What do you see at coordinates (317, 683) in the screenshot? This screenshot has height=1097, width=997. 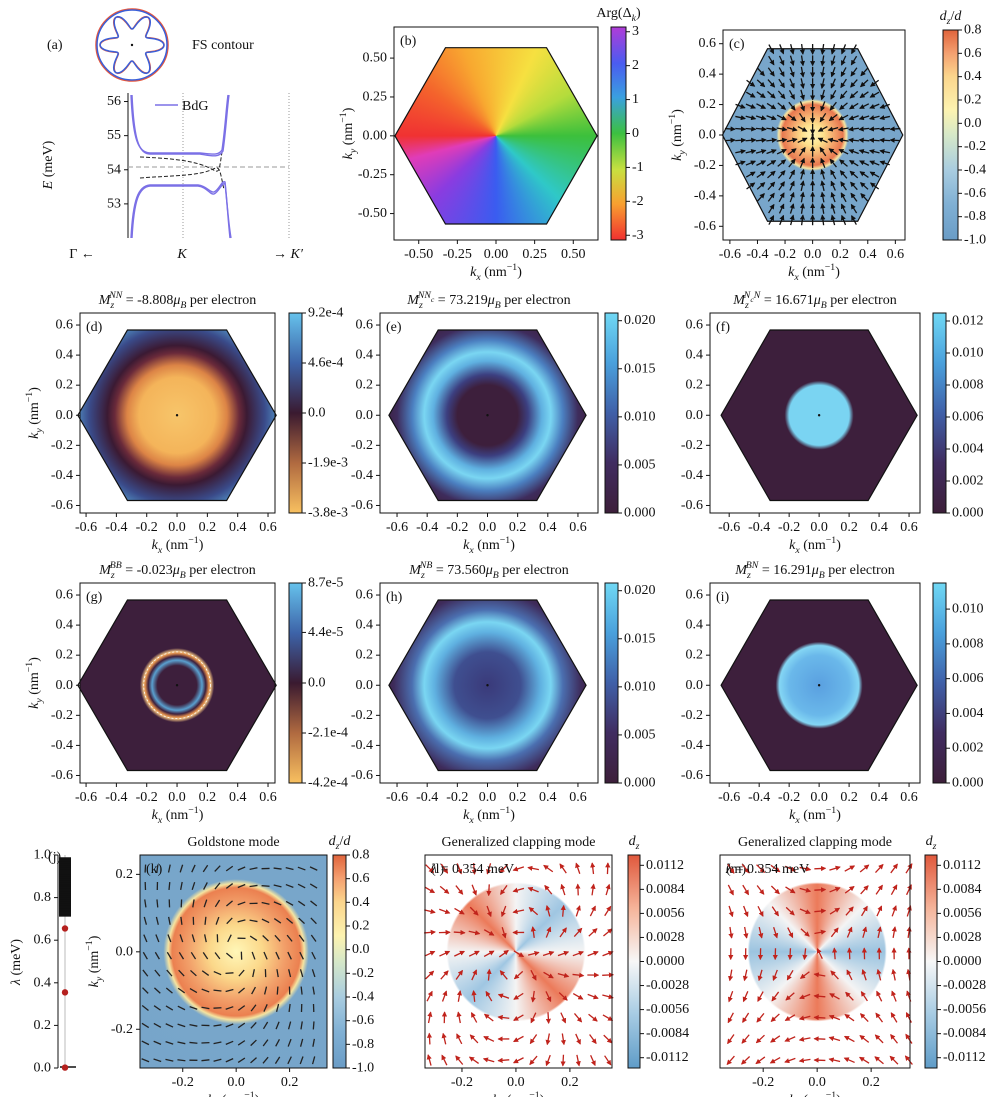 I see `colorbar-tick-label: 0.0` at bounding box center [317, 683].